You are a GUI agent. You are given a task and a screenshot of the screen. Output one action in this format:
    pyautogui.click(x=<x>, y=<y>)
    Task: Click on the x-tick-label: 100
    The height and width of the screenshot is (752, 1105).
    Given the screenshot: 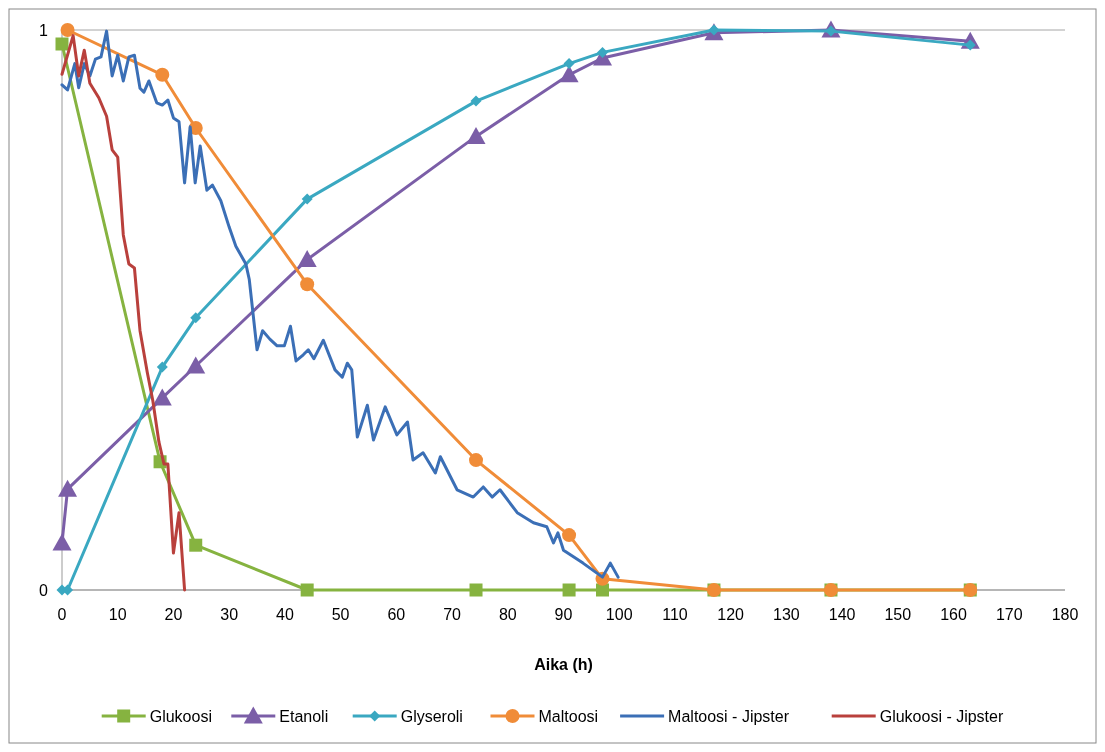 What is the action you would take?
    pyautogui.click(x=619, y=614)
    